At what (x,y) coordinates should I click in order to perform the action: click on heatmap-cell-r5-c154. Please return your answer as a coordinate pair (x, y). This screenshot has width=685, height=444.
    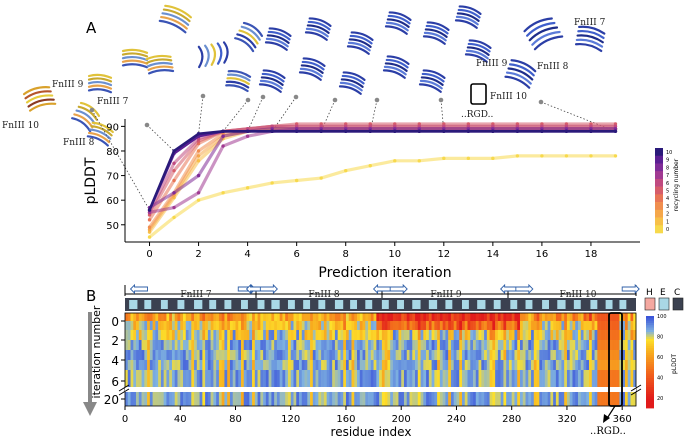
    Looking at the image, I should click on (552, 365).